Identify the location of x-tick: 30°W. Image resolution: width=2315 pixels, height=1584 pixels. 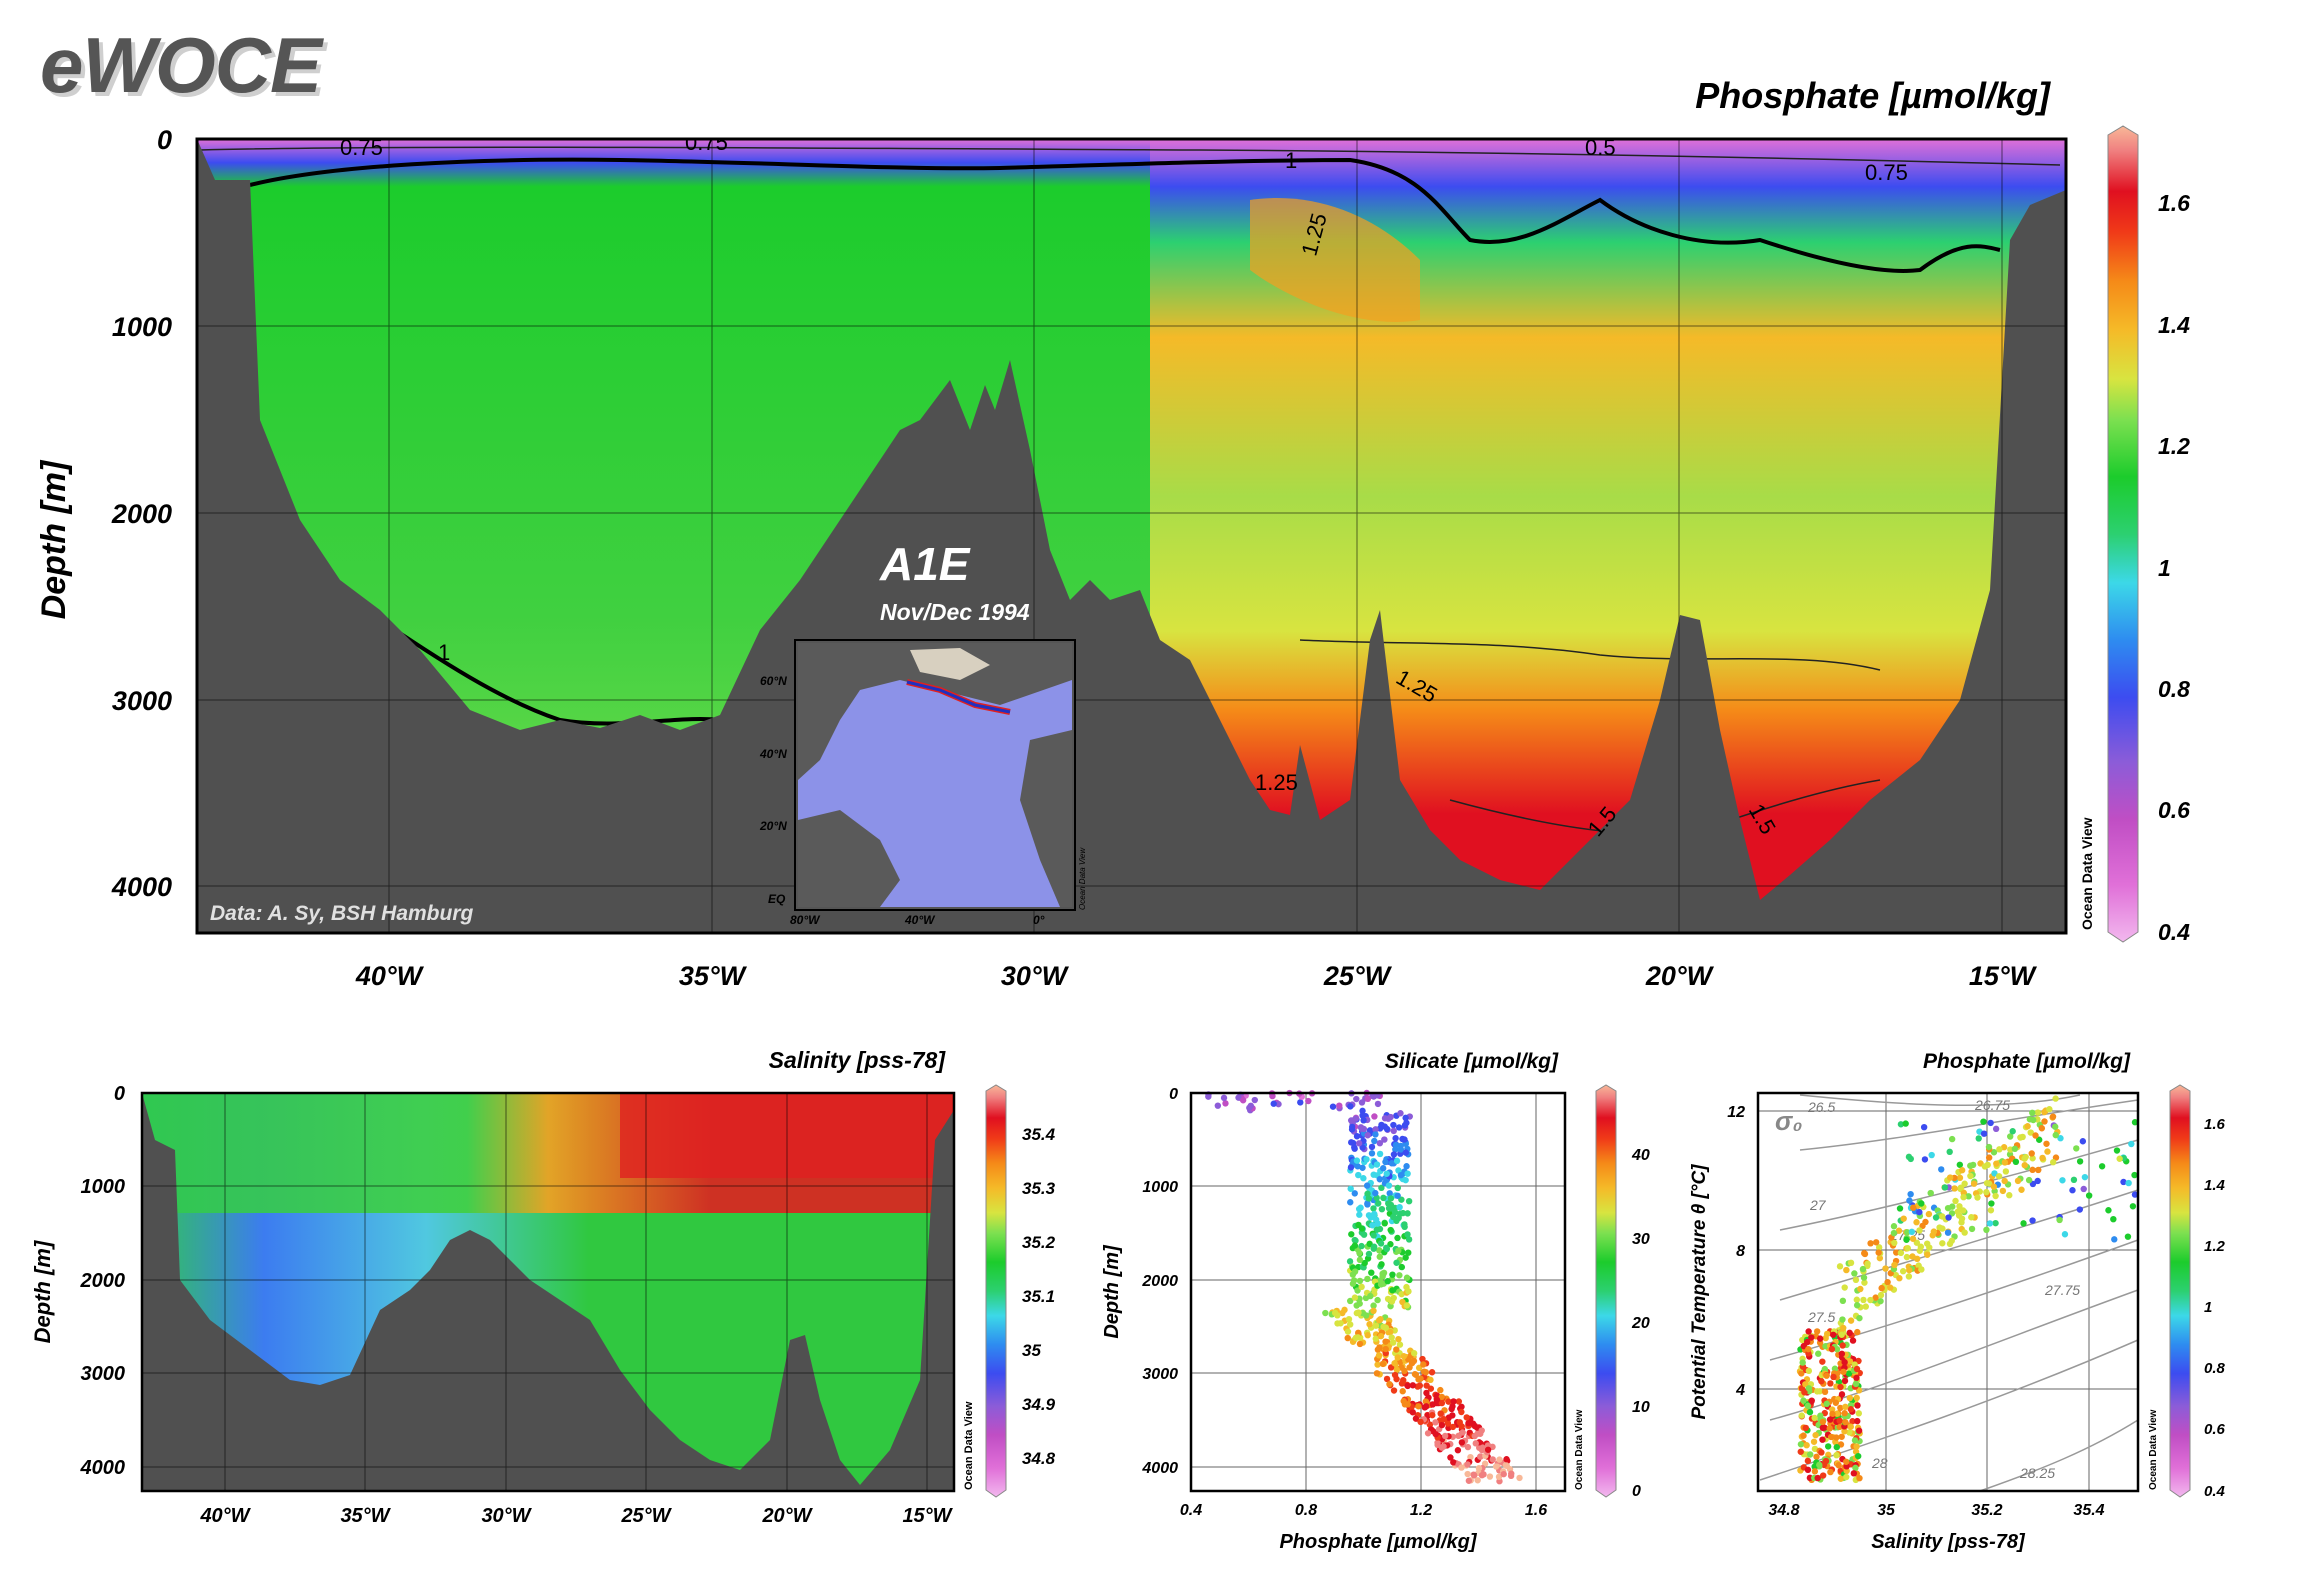
(1035, 976).